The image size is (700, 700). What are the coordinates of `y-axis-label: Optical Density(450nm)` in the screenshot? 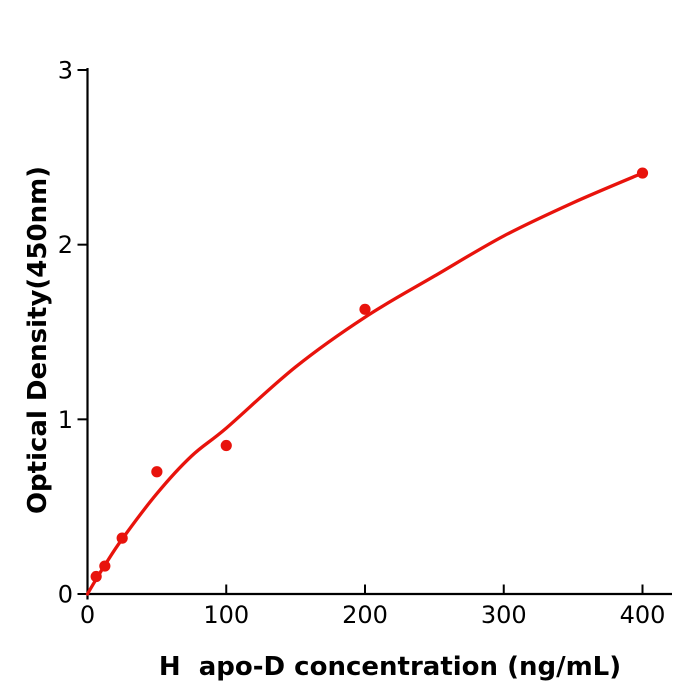 It's located at (38, 340).